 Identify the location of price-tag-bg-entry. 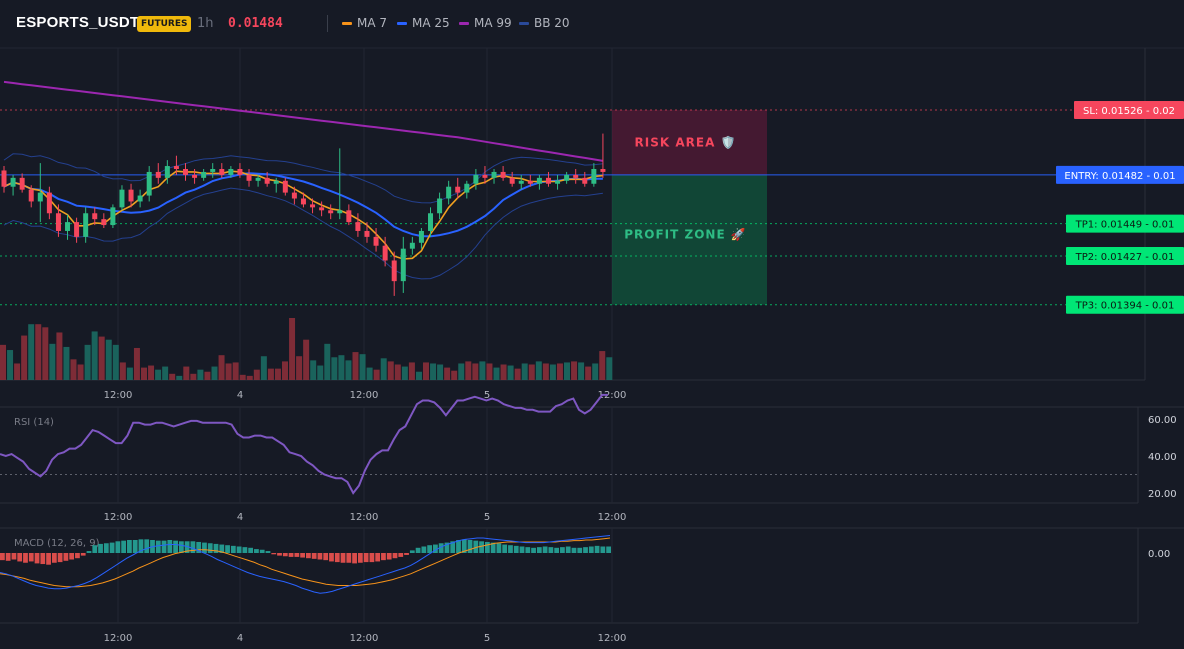
(1120, 174).